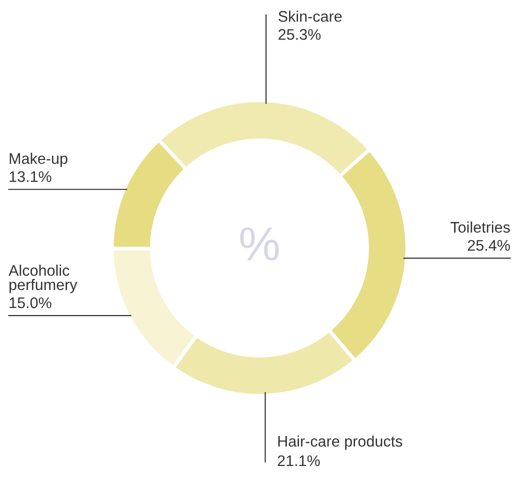  What do you see at coordinates (43, 279) in the screenshot?
I see `slice-label: Alcoholic perfumery` at bounding box center [43, 279].